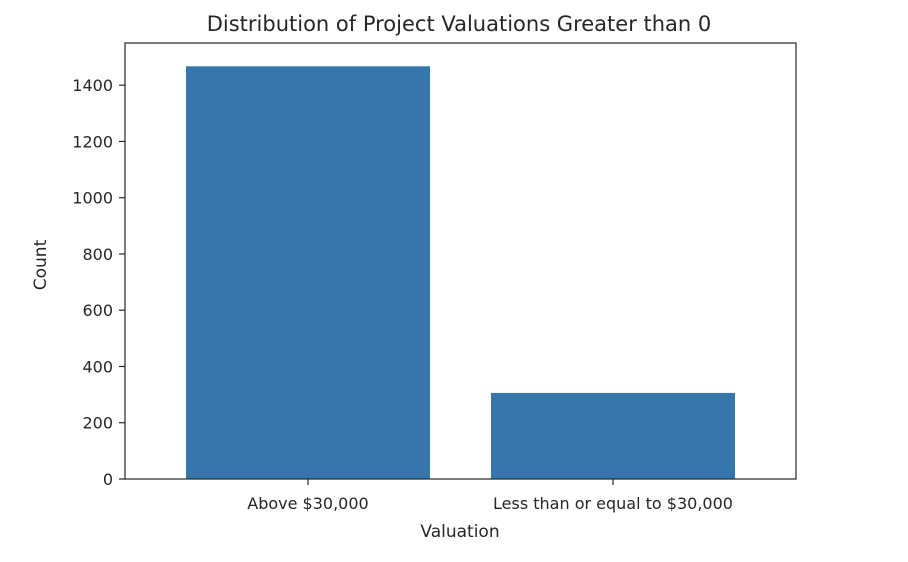 This screenshot has width=908, height=562. Describe the element at coordinates (97, 254) in the screenshot. I see `y-tick-label: 800` at that location.